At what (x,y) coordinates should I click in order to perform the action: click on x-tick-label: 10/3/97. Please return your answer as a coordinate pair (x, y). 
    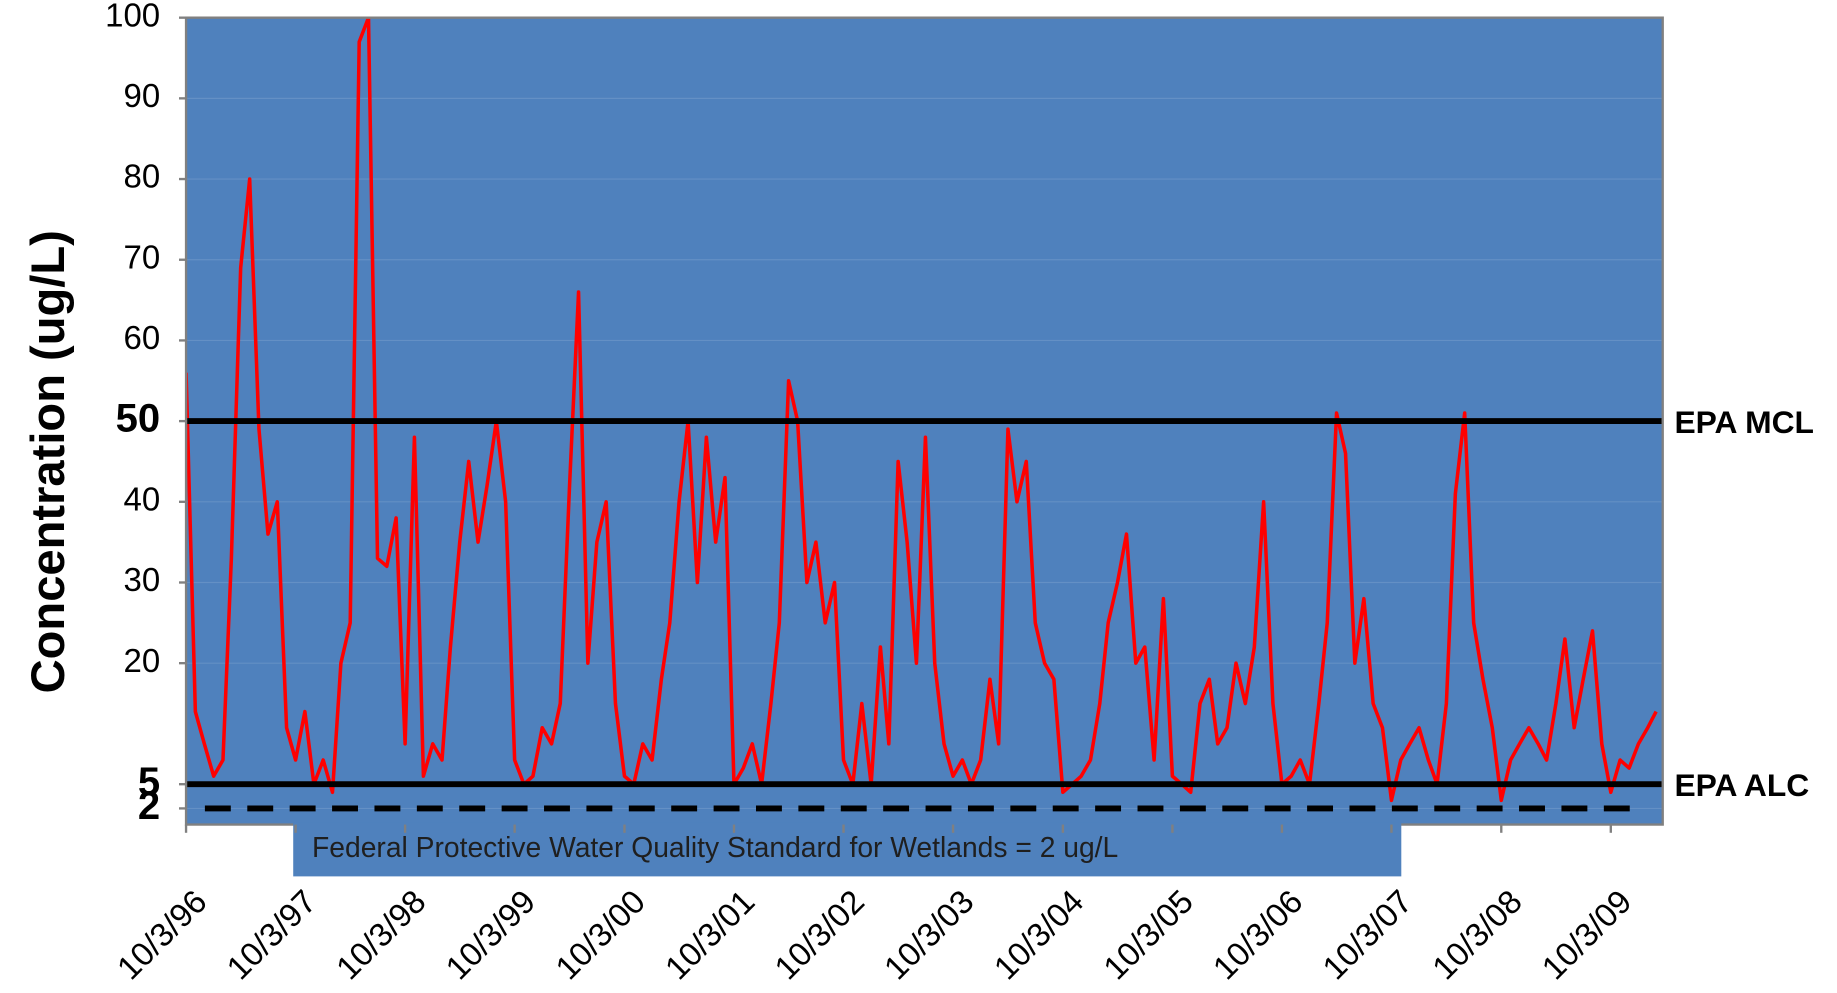
    Looking at the image, I should click on (271, 935).